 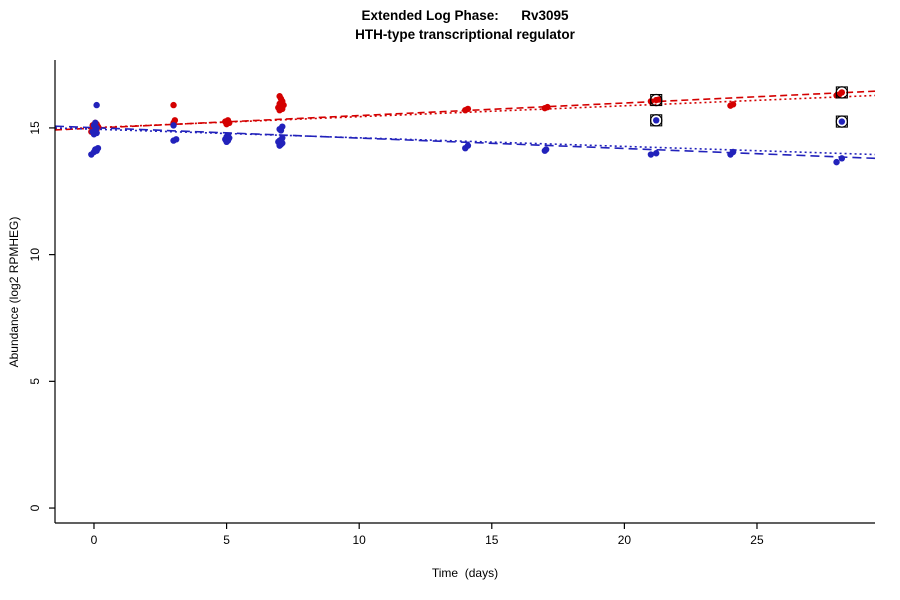 I want to click on y-axis-label: Abundance (log2 RPMHEG), so click(x=14, y=292).